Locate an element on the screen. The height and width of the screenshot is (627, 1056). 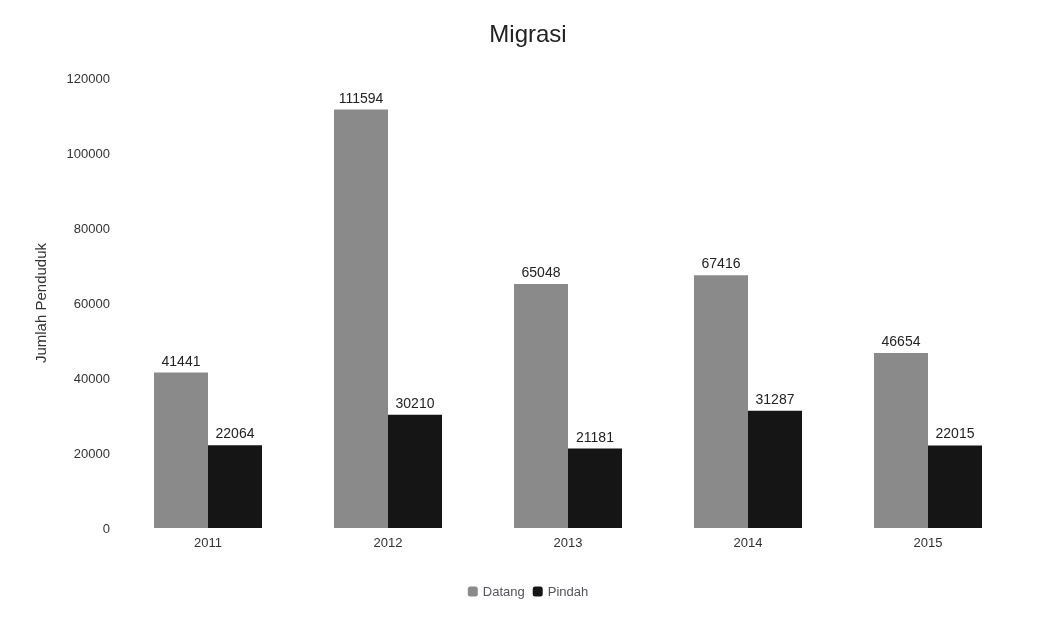
legend-label: Pindah is located at coordinates (568, 591).